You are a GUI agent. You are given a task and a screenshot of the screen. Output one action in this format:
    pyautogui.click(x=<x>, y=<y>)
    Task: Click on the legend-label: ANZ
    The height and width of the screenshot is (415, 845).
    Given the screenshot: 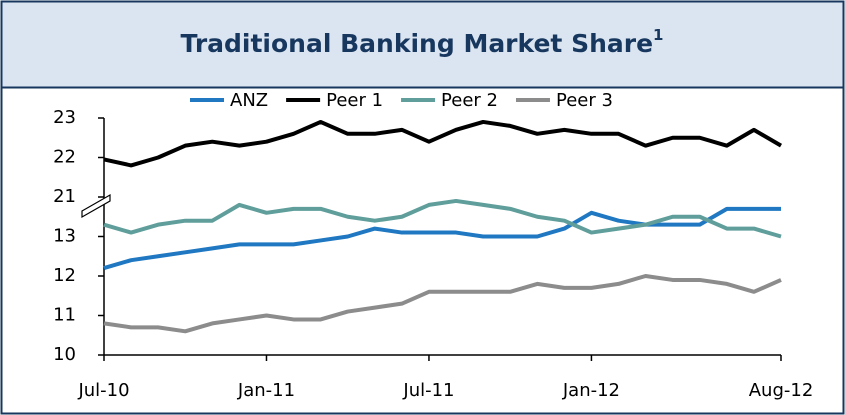 What is the action you would take?
    pyautogui.click(x=249, y=100)
    